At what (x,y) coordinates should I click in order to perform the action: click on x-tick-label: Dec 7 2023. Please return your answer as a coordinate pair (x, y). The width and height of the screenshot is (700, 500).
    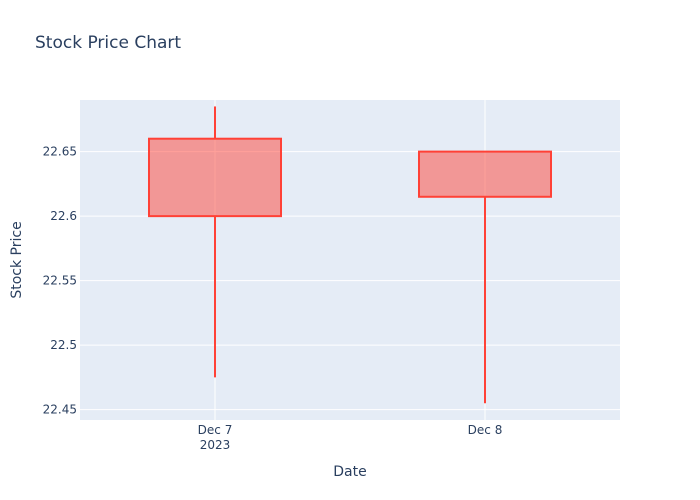
    Looking at the image, I should click on (215, 437).